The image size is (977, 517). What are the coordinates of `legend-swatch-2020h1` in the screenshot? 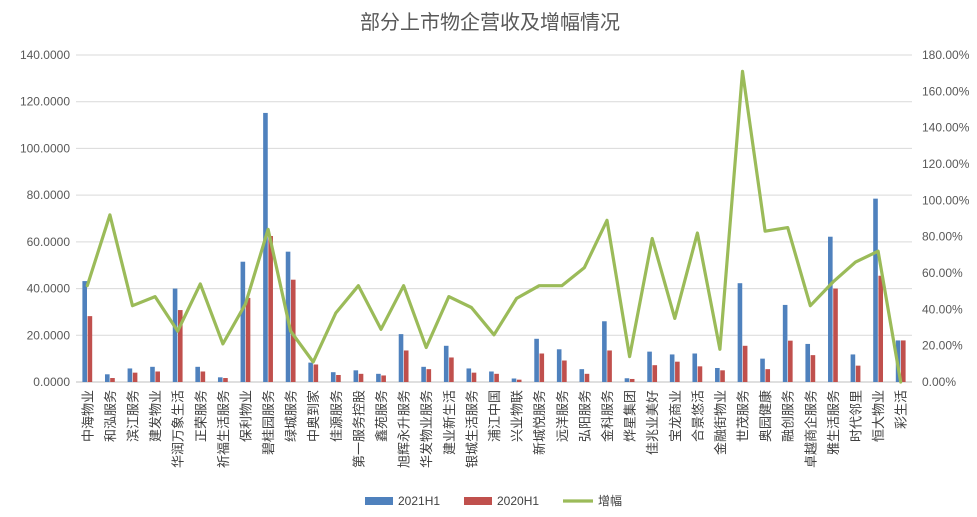 It's located at (478, 501).